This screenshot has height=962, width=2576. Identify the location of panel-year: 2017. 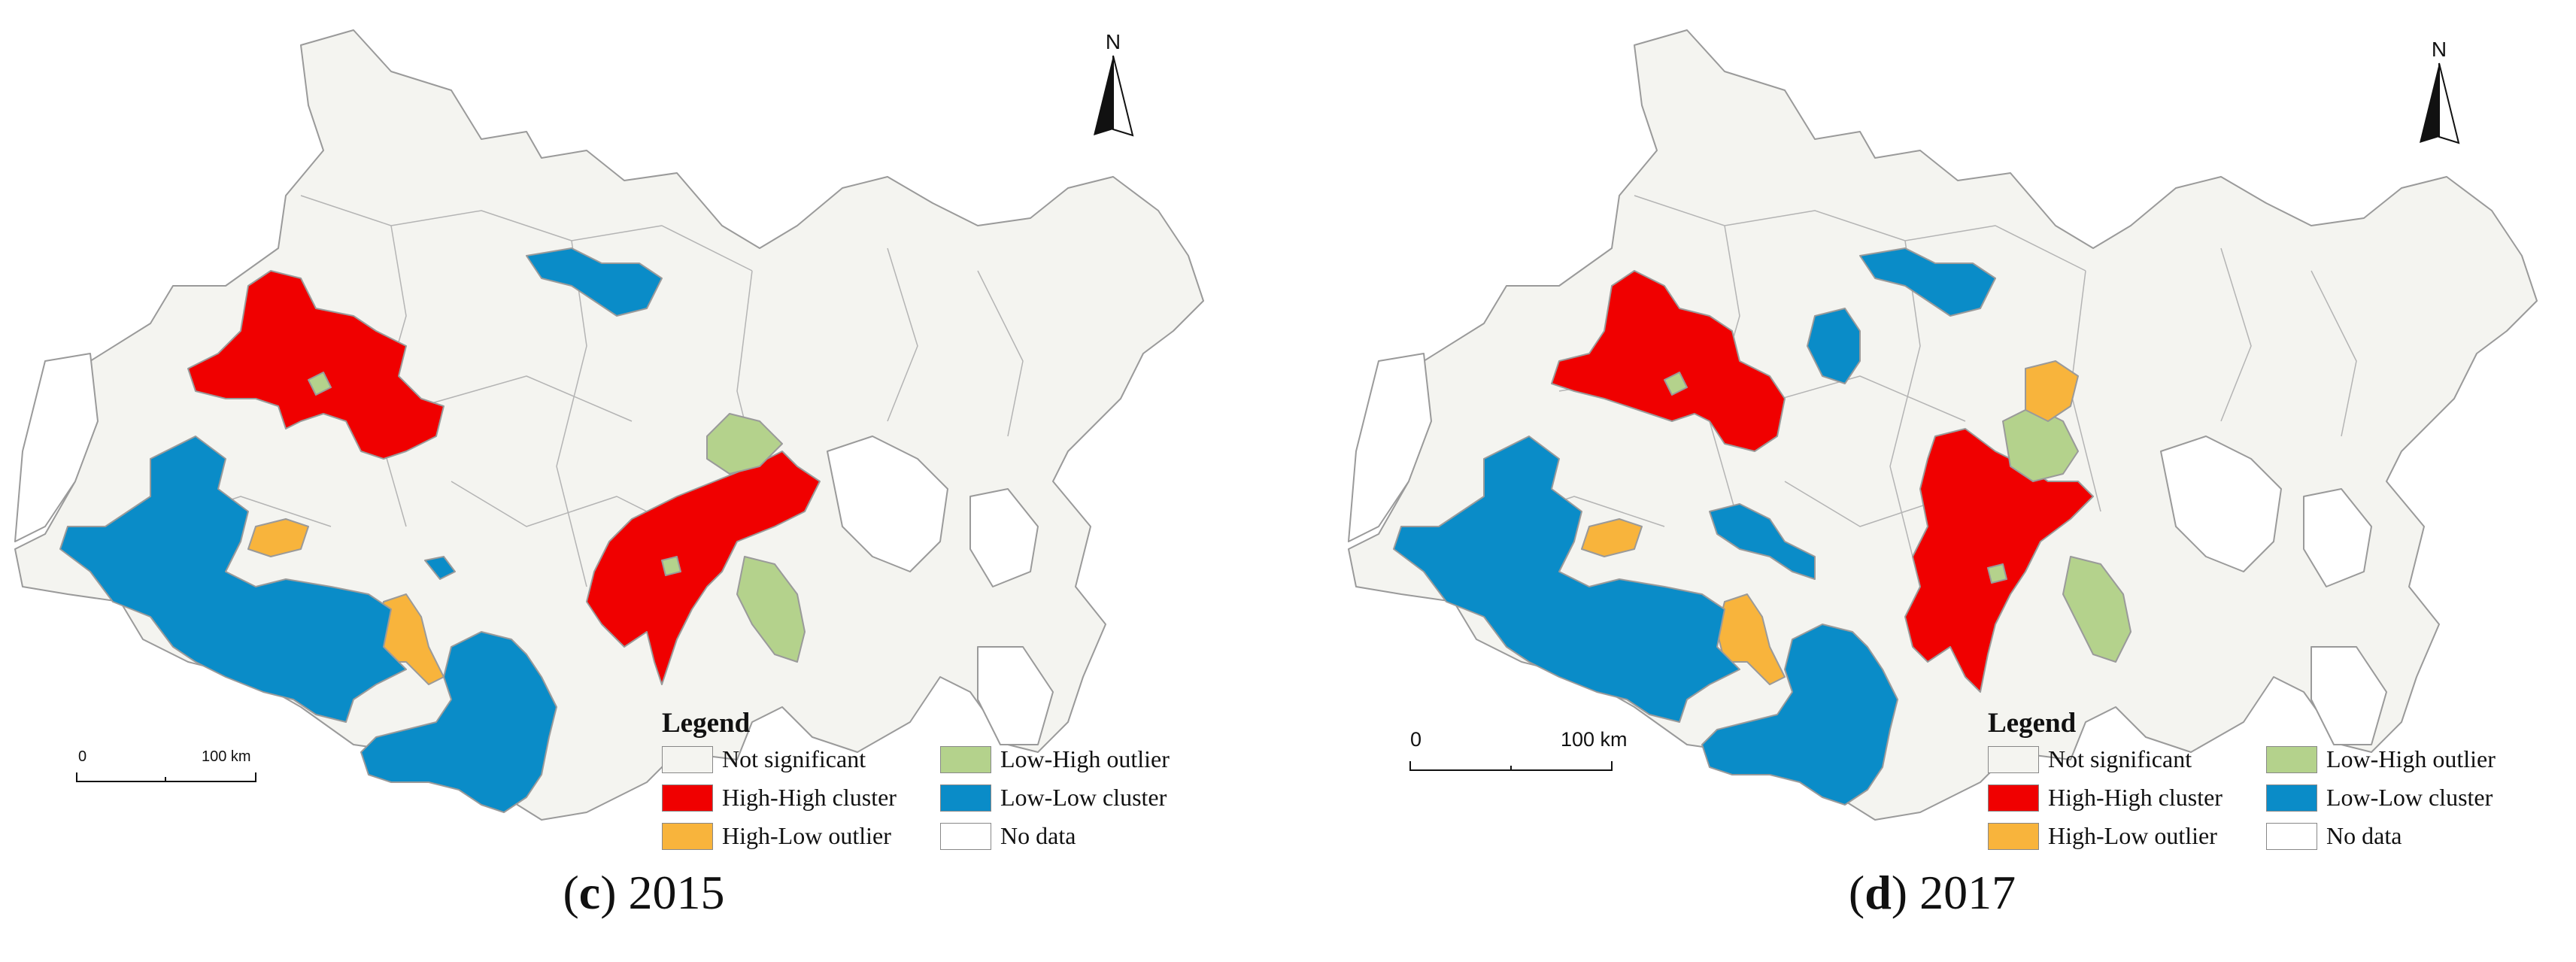
(1967, 893).